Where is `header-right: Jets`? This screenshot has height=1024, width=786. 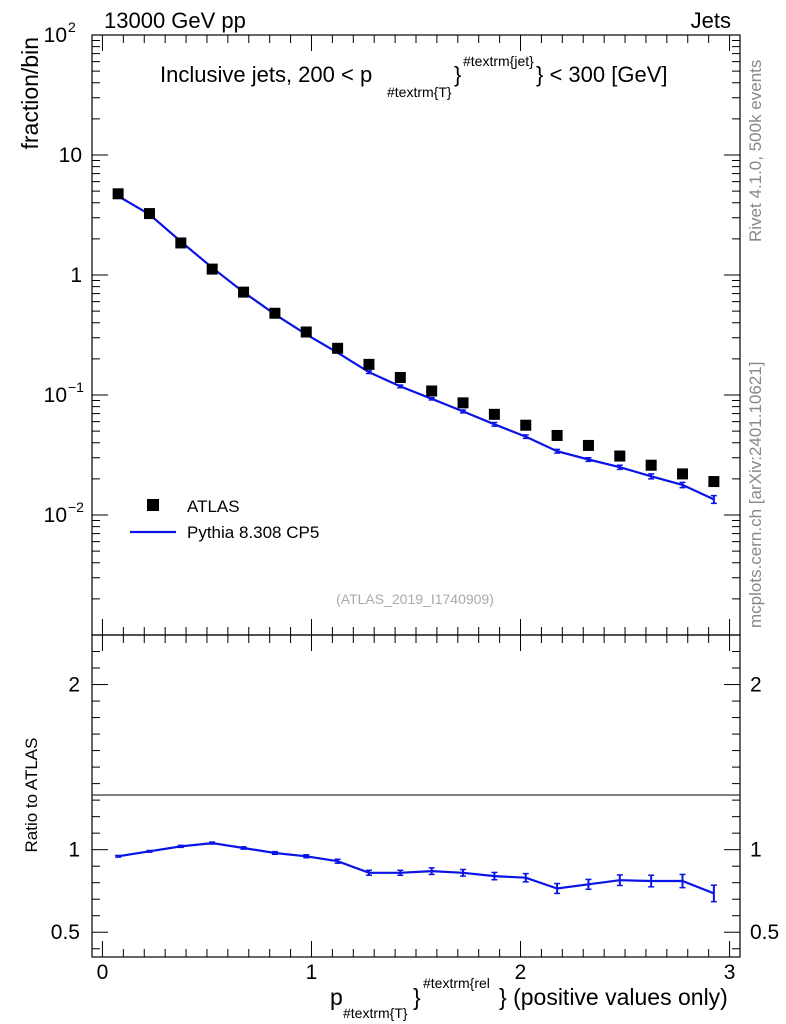 header-right: Jets is located at coordinates (711, 20).